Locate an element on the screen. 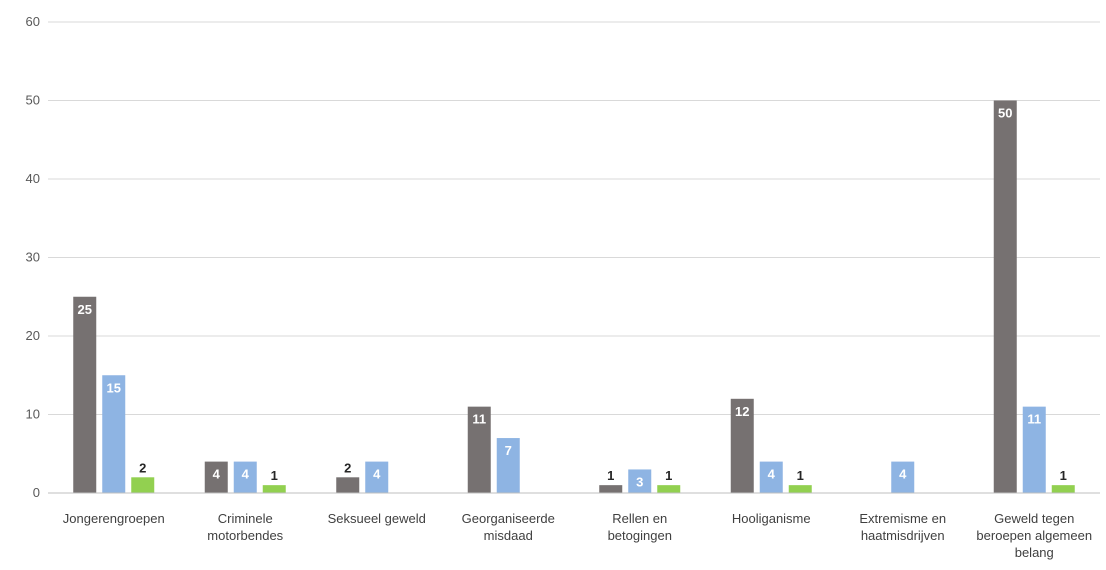 This screenshot has height=570, width=1106. y-tick-label: 30 is located at coordinates (33, 257).